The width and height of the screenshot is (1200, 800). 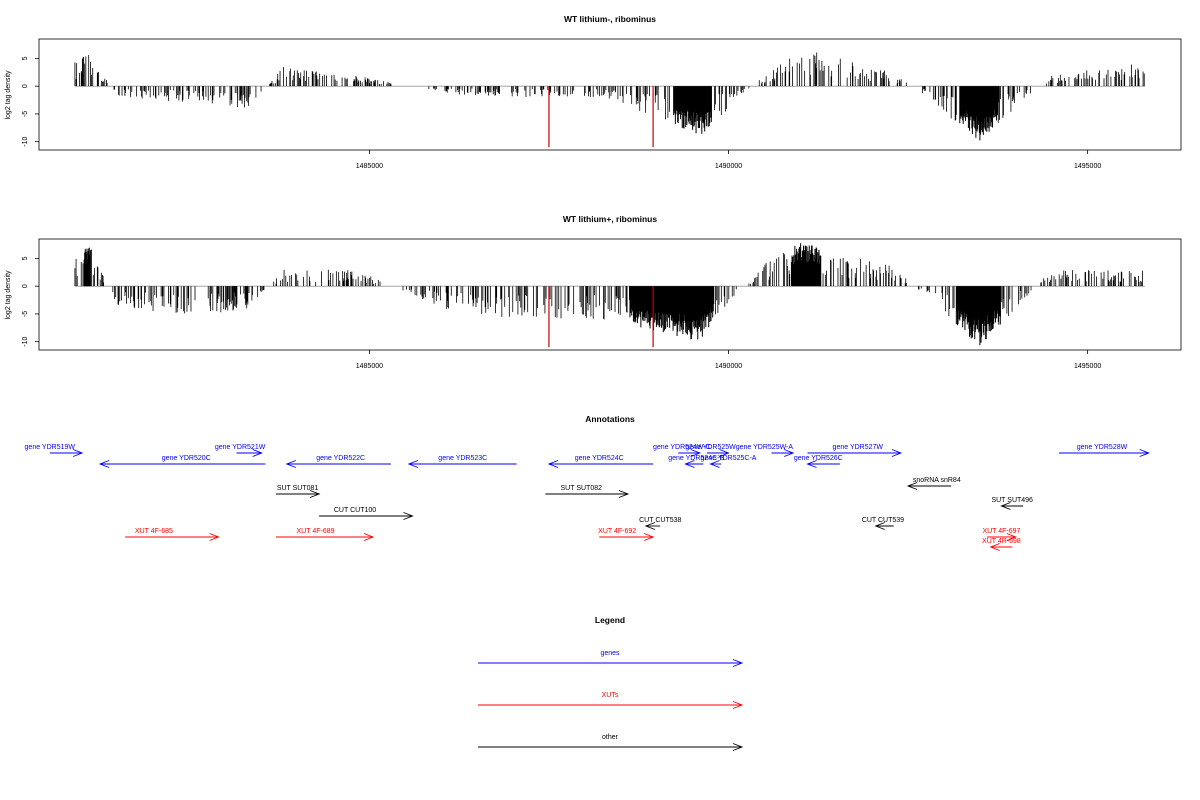 I want to click on annotation-label: CUT CUT539, so click(x=883, y=520).